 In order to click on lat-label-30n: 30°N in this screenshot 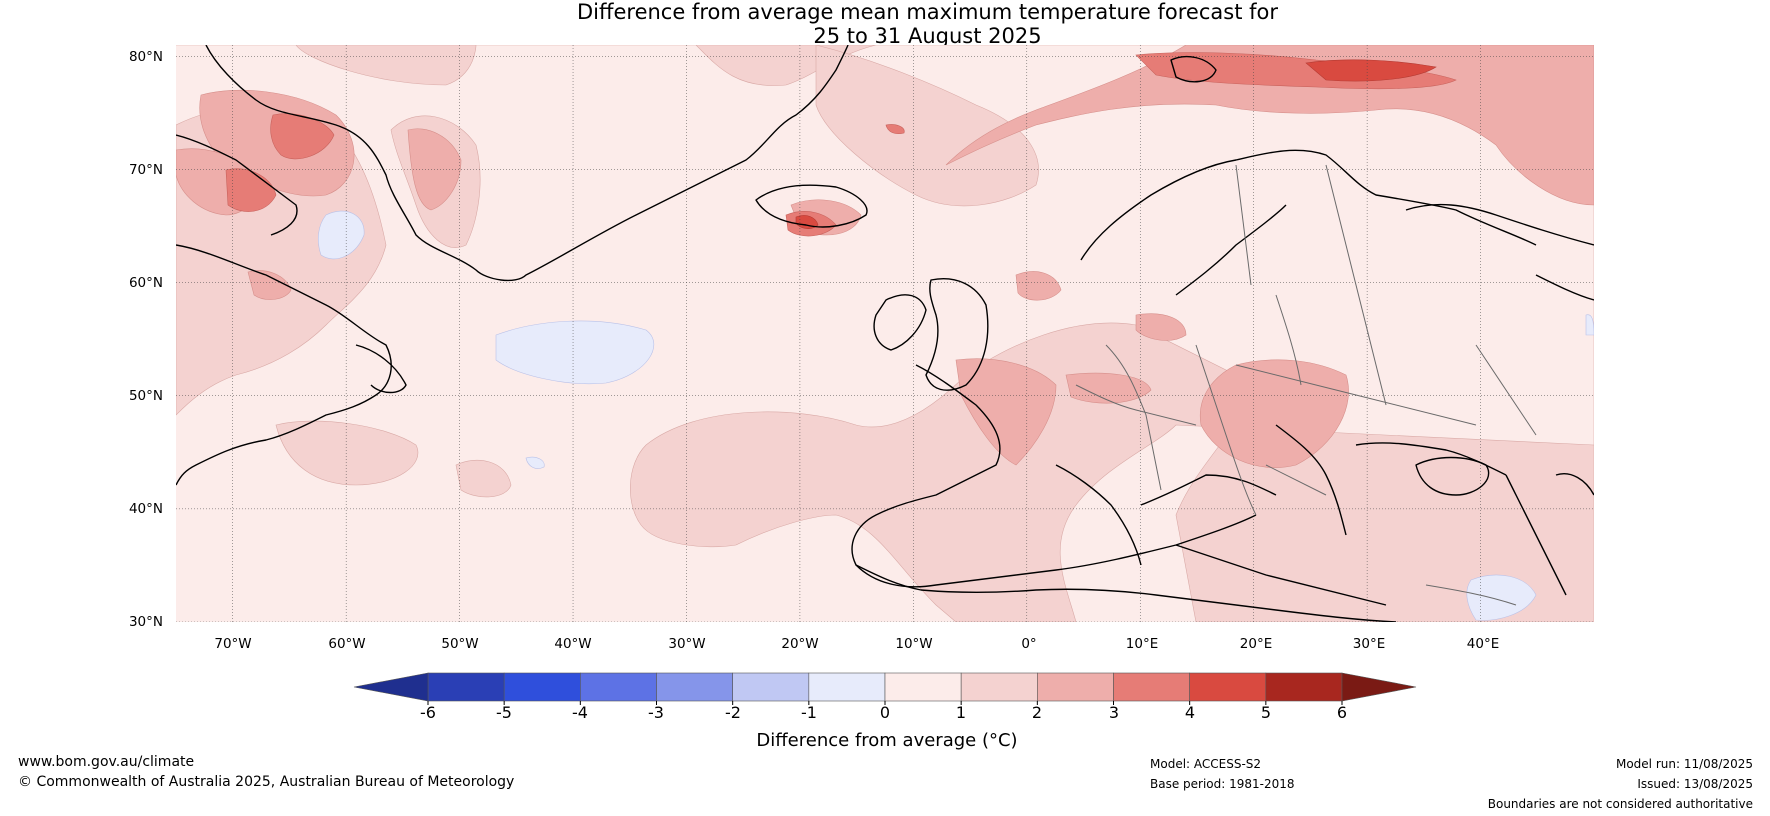, I will do `click(145, 622)`.